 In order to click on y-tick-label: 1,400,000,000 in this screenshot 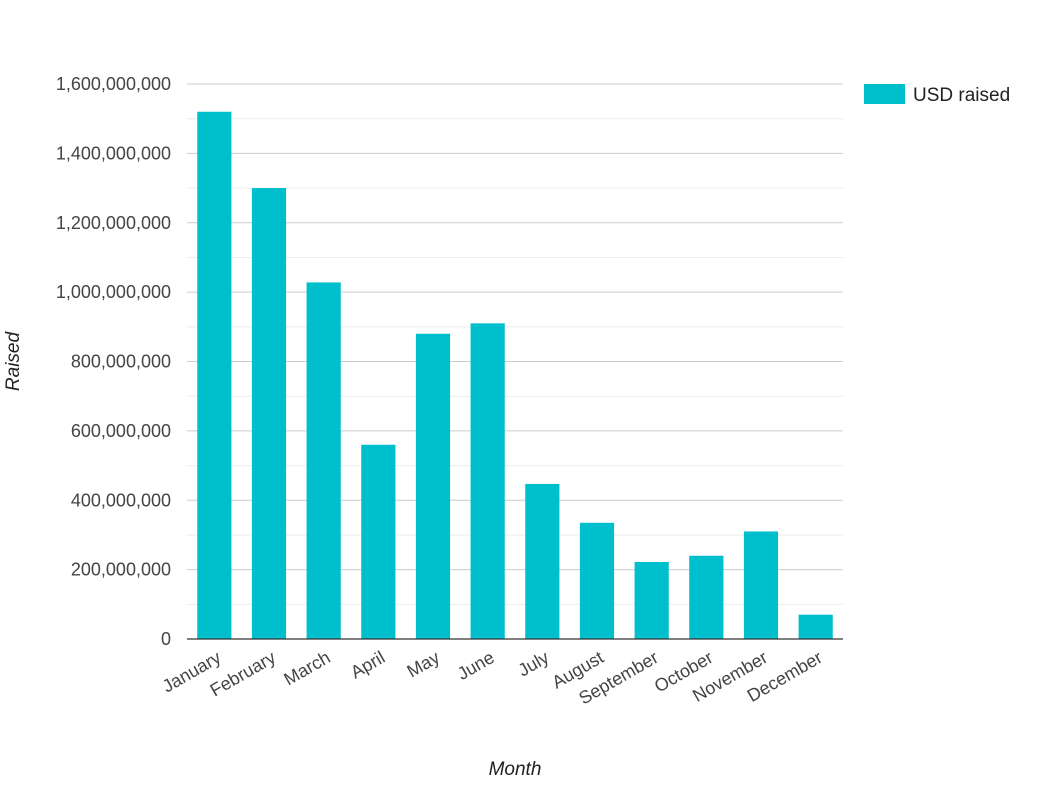, I will do `click(113, 153)`.